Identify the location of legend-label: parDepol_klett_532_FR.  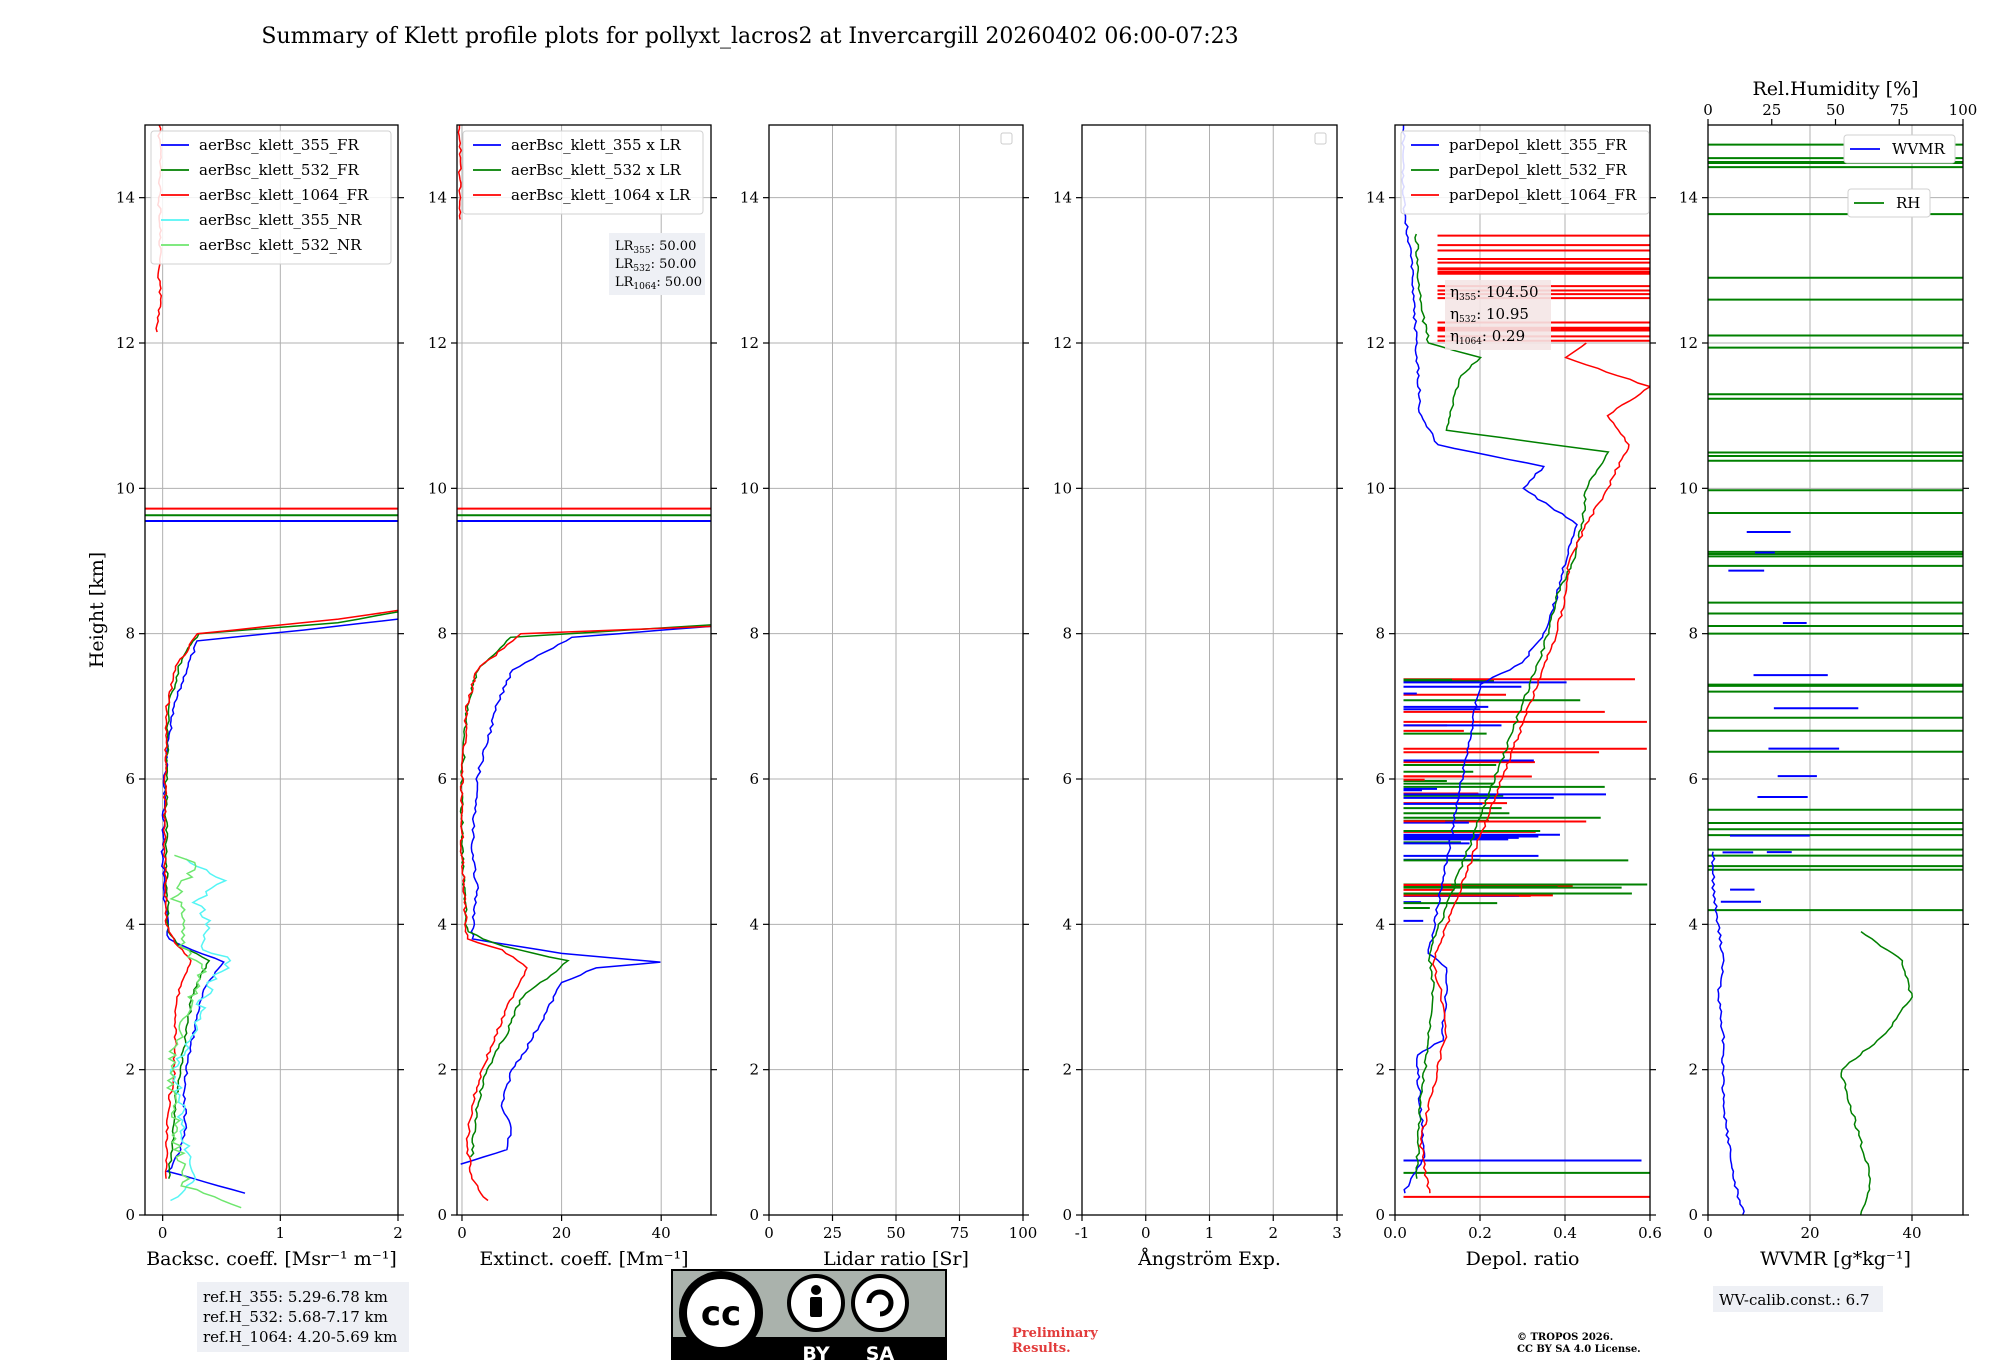
(1538, 170).